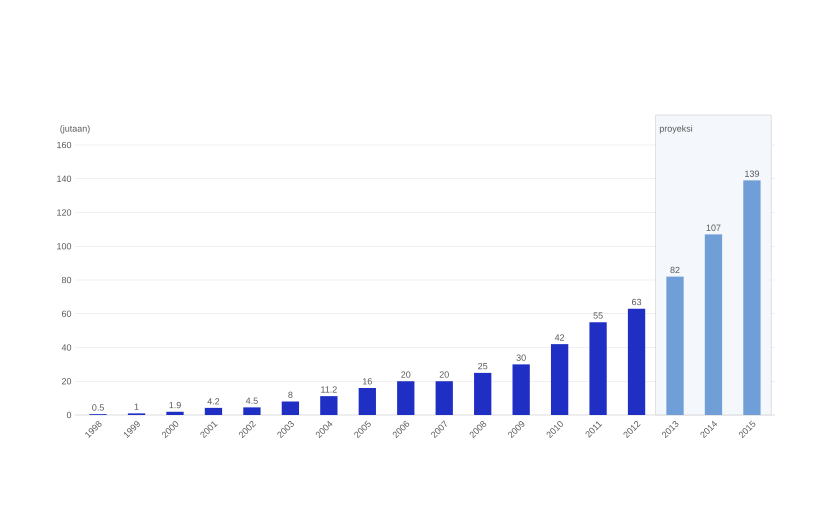  Describe the element at coordinates (175, 405) in the screenshot. I see `data-label: 1.9` at that location.